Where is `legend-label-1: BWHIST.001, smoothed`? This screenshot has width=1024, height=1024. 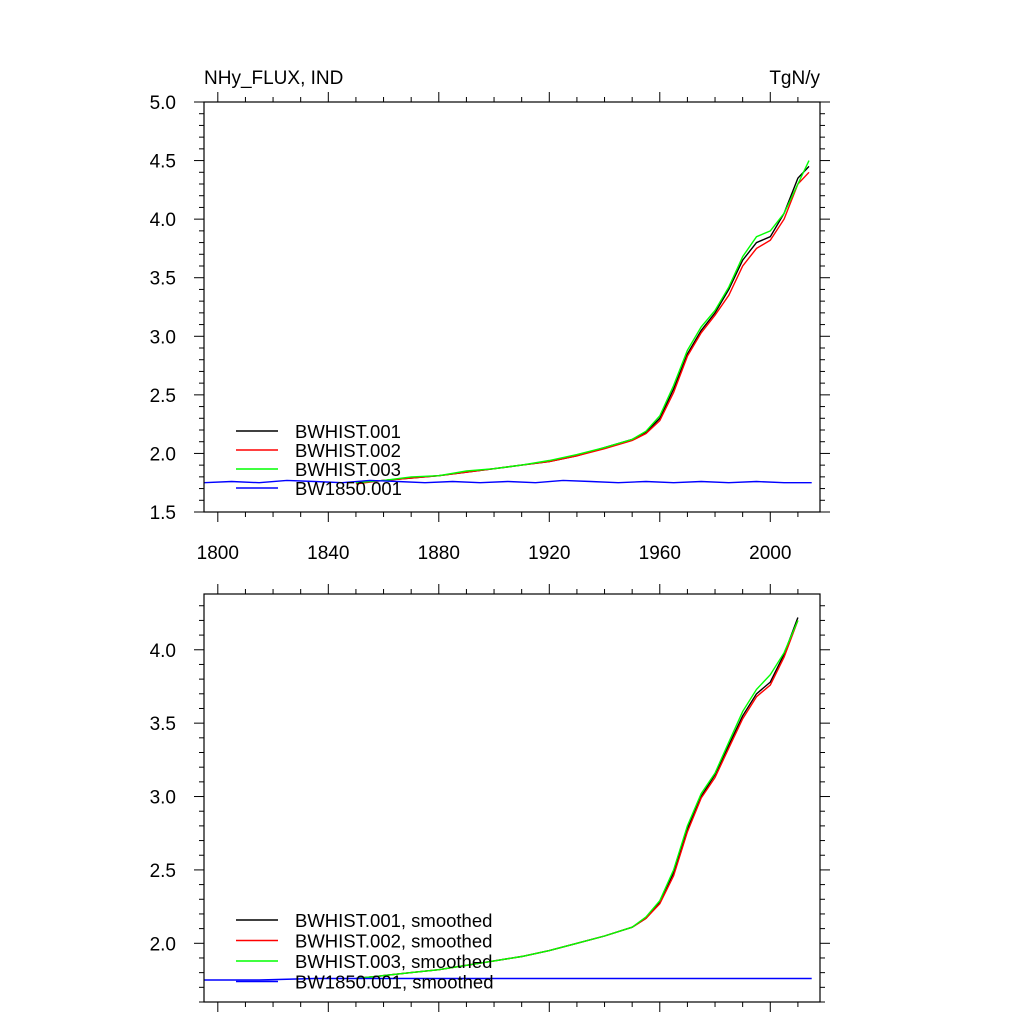
legend-label-1: BWHIST.001, smoothed is located at coordinates (393, 920).